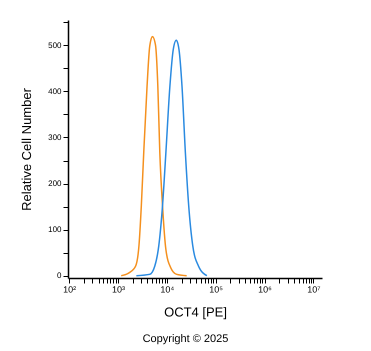 The width and height of the screenshot is (371, 351). Describe the element at coordinates (118, 289) in the screenshot. I see `x-tick-label: 10³` at that location.